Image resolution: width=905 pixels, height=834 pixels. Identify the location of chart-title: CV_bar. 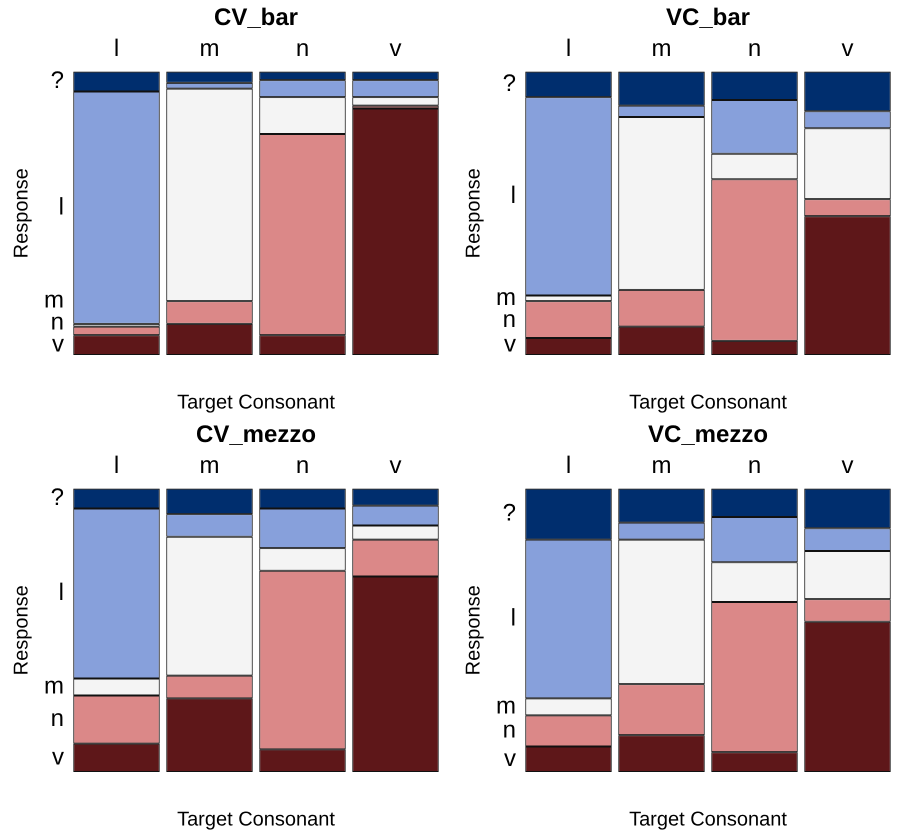
(256, 18).